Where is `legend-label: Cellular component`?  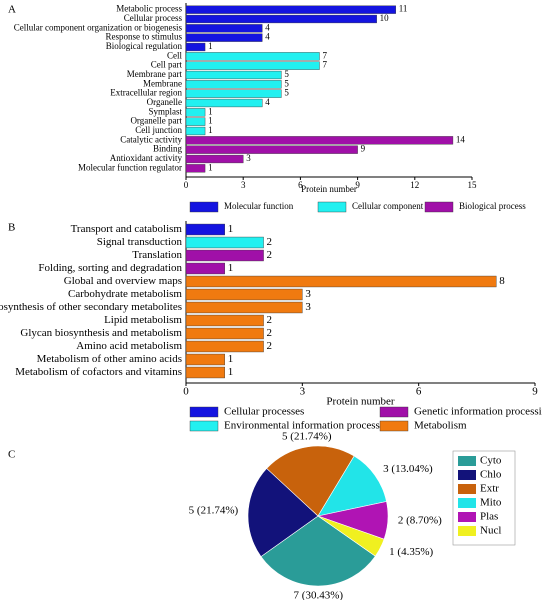 legend-label: Cellular component is located at coordinates (388, 206).